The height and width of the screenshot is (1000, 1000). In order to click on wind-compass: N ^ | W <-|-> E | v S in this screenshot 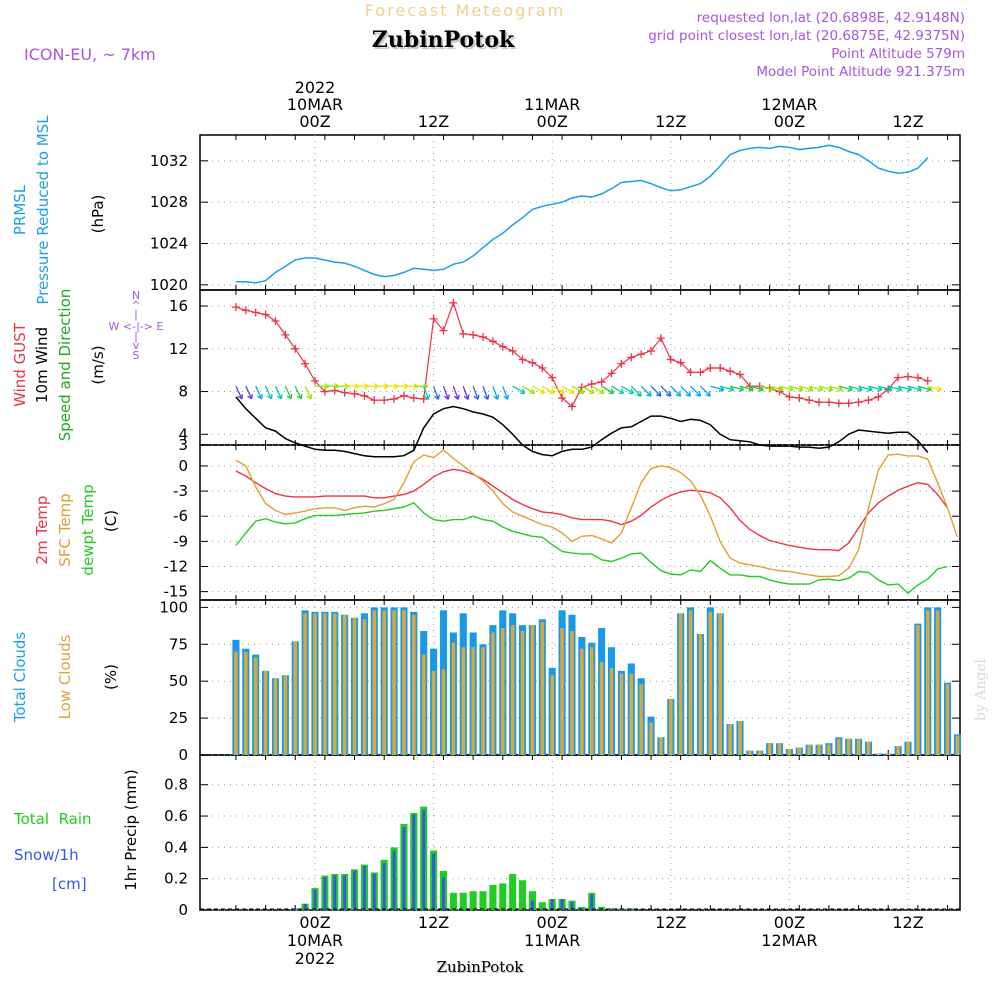, I will do `click(136, 325)`.